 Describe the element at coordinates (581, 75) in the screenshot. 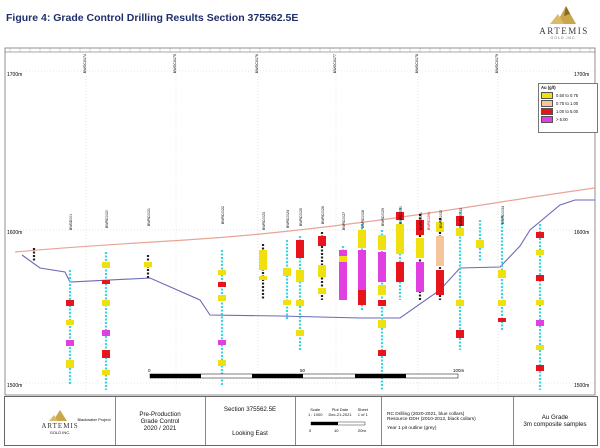

I see `elev-label-top-right: 1700m` at that location.